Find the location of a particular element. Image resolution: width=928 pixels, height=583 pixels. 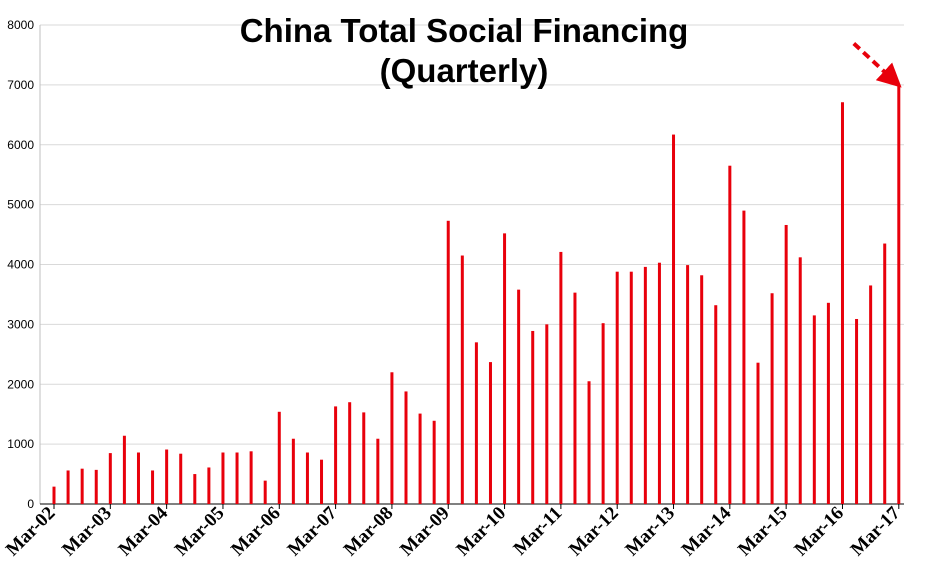

chart-subtitle: (Quarterly) is located at coordinates (464, 70).